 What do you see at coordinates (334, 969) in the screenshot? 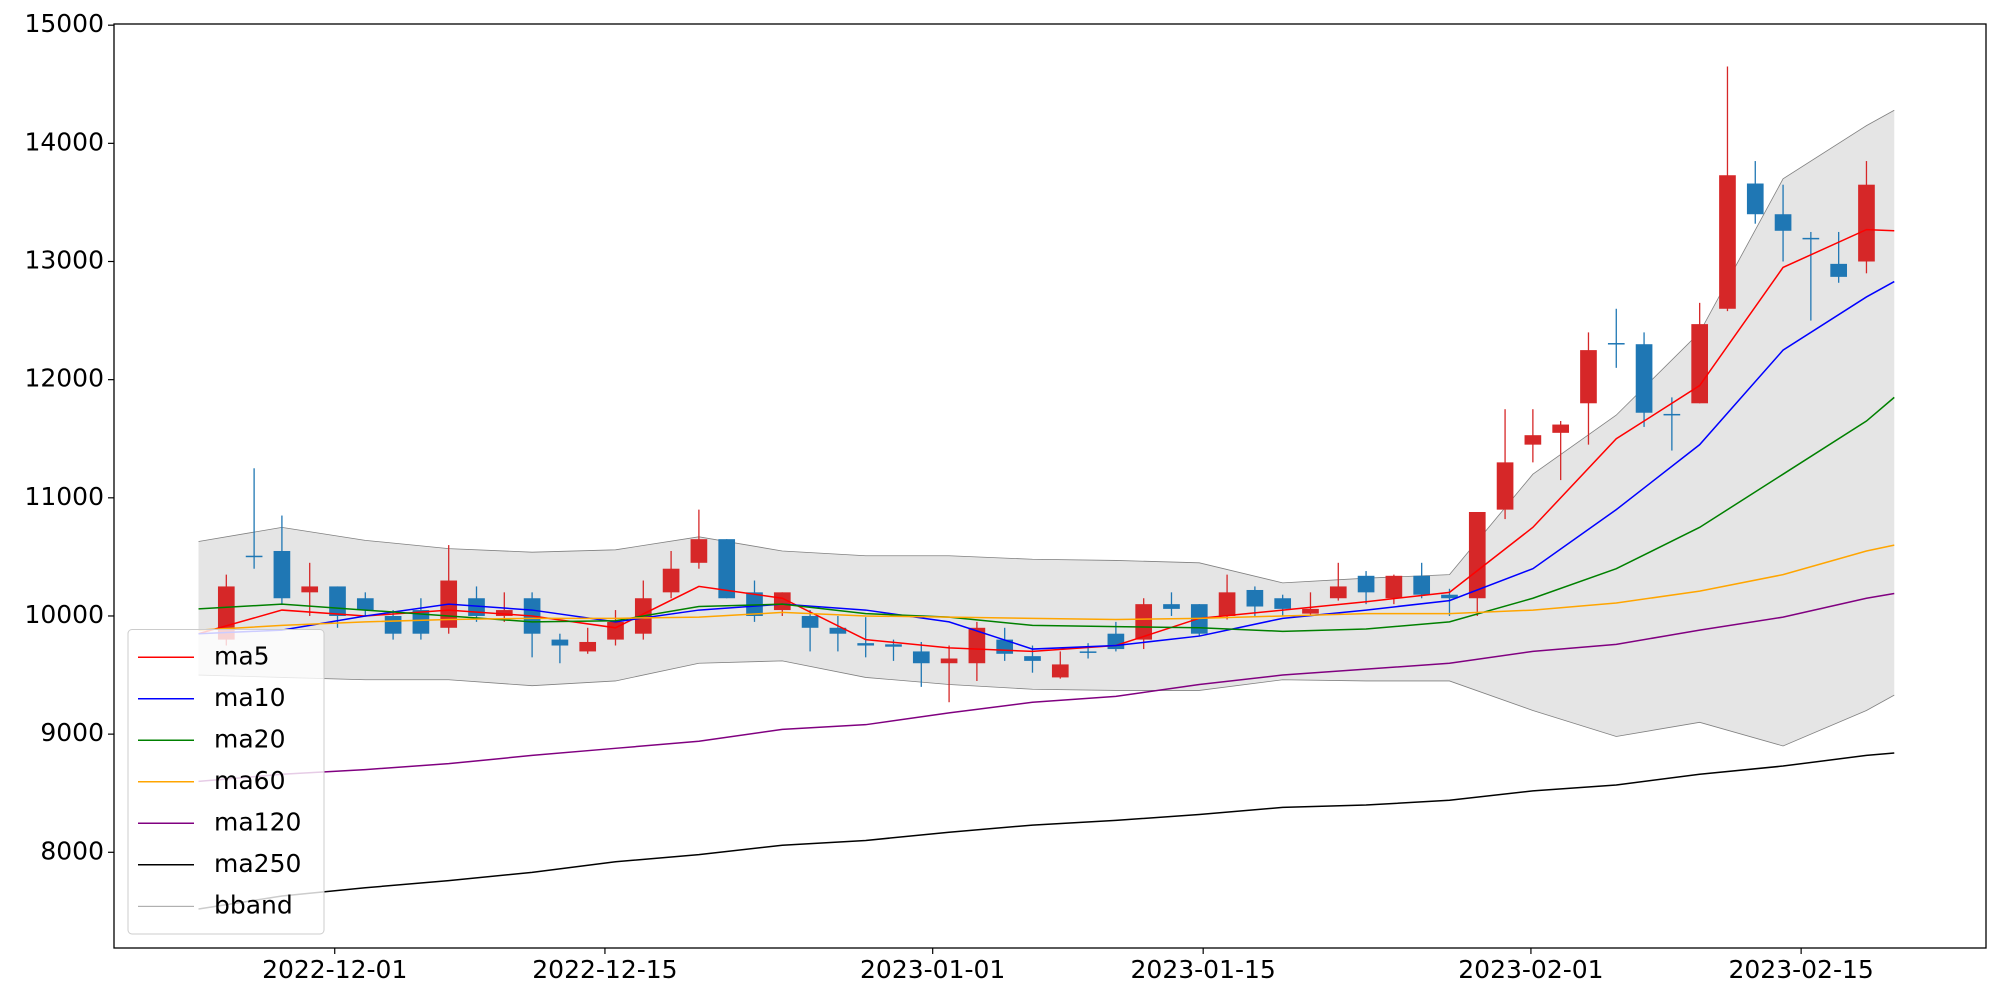
I see `x-tick-label: 2022-12-01` at bounding box center [334, 969].